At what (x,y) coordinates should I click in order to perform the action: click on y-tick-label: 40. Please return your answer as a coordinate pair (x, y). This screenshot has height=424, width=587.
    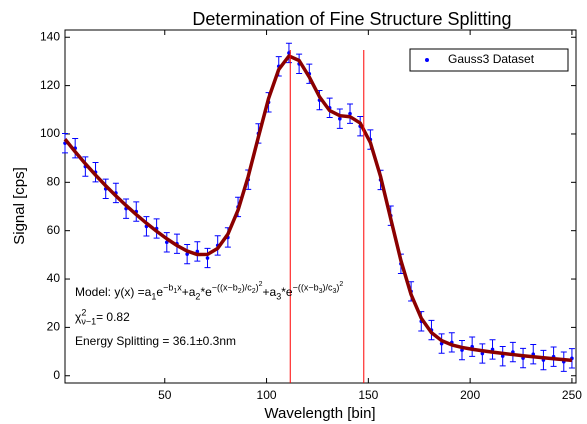
    Looking at the image, I should click on (54, 278).